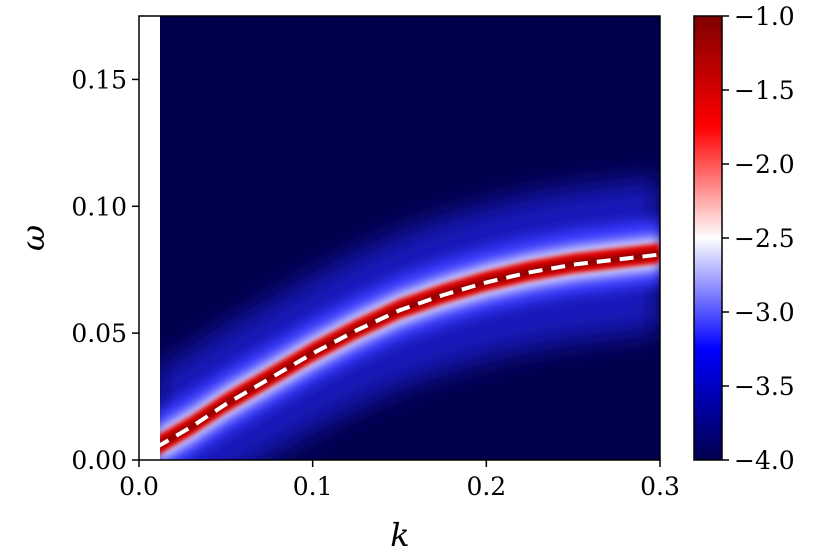  What do you see at coordinates (399, 535) in the screenshot?
I see `x-axis-label: k` at bounding box center [399, 535].